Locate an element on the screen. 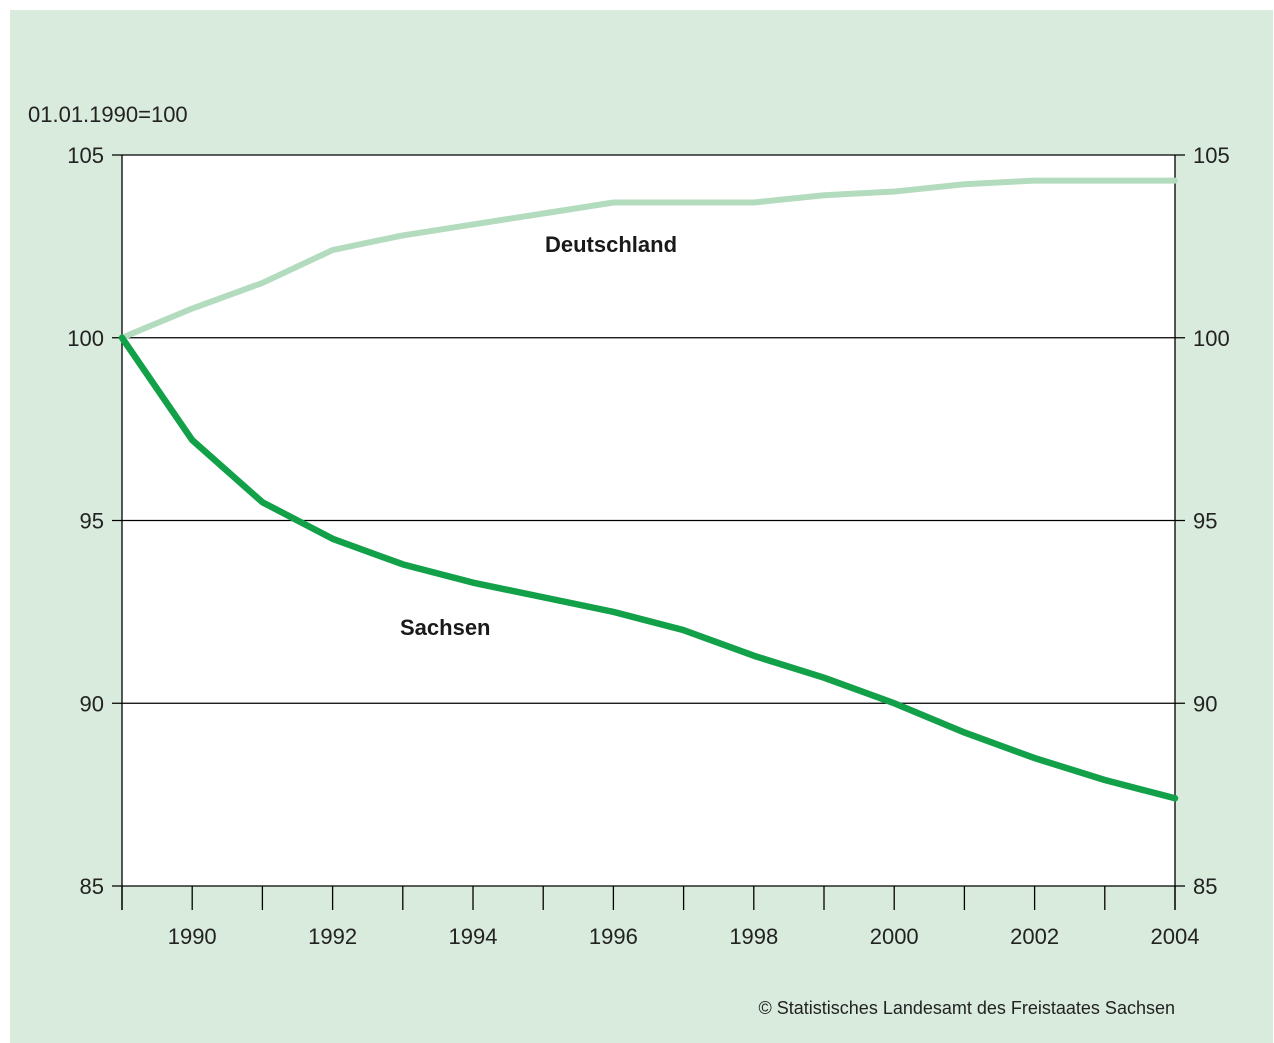 The height and width of the screenshot is (1043, 1274). series-label-sachsen: Sachsen is located at coordinates (445, 627).